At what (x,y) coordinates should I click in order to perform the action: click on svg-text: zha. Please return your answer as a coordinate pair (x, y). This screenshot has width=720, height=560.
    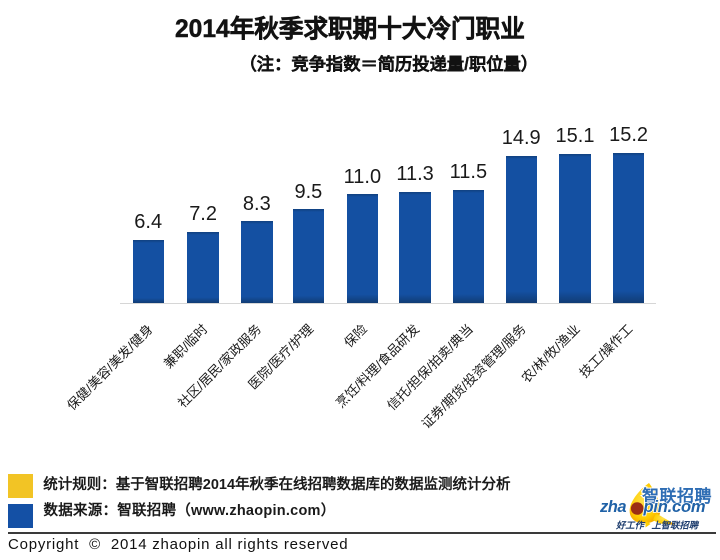
    Looking at the image, I should click on (612, 507).